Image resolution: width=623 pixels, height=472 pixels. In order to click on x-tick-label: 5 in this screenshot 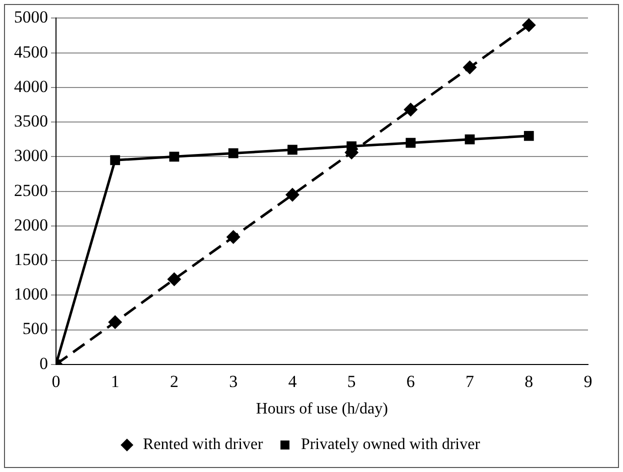, I will do `click(351, 382)`.